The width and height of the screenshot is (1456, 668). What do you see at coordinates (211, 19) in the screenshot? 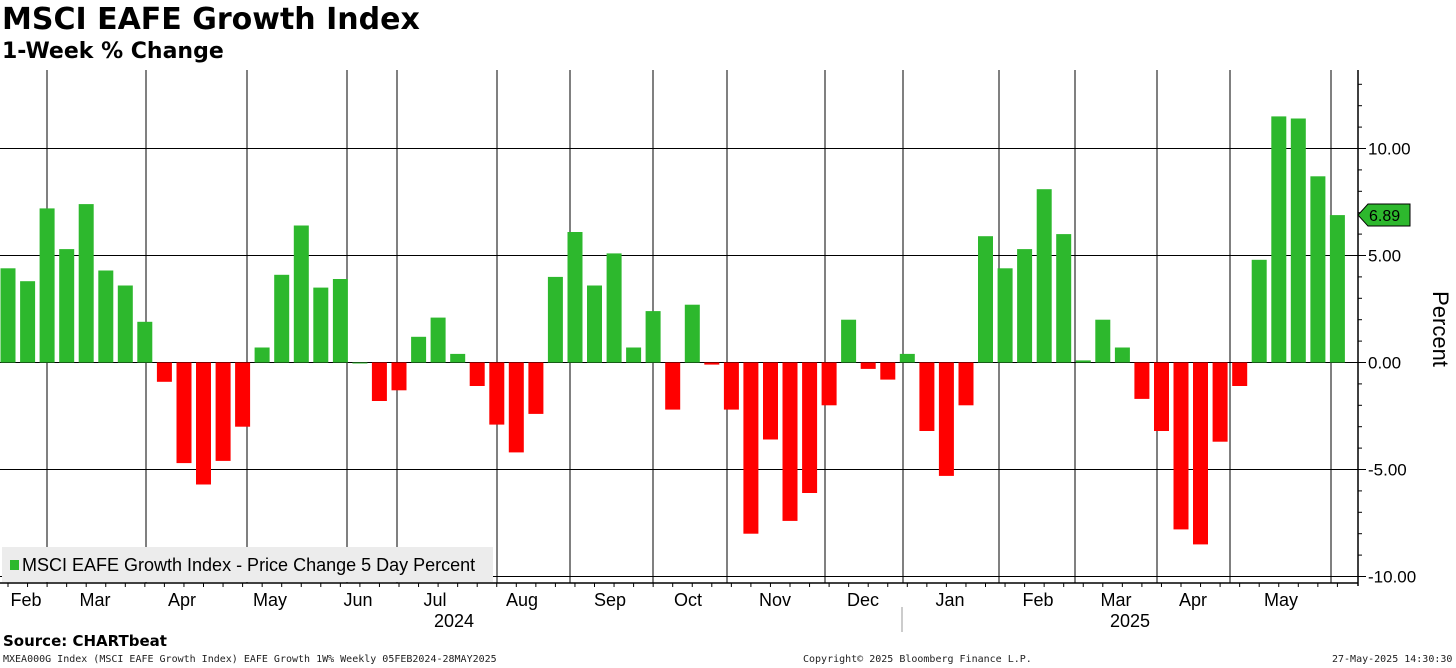
I see `chart-title: MSCI EAFE Growth Index` at bounding box center [211, 19].